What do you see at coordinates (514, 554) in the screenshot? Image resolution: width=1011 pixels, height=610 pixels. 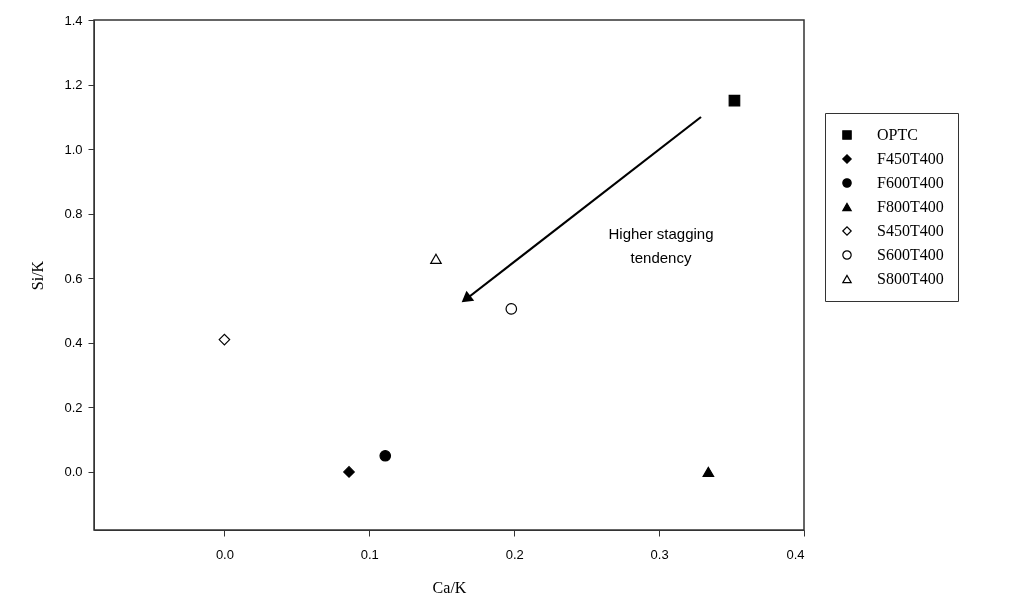 I see `x-tick-label: 0.2` at bounding box center [514, 554].